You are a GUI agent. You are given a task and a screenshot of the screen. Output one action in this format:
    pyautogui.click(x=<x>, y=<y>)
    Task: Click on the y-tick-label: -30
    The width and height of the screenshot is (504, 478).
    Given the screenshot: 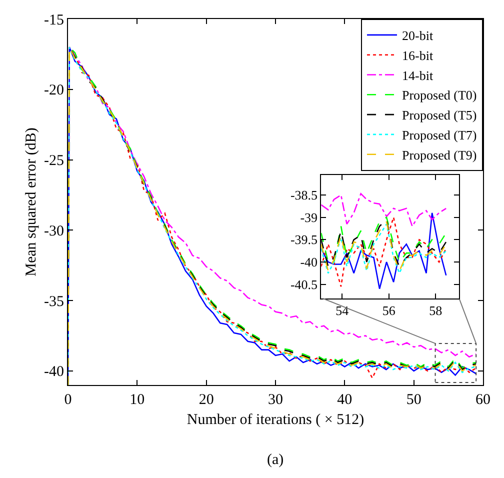 What is the action you would take?
    pyautogui.click(x=54, y=231)
    